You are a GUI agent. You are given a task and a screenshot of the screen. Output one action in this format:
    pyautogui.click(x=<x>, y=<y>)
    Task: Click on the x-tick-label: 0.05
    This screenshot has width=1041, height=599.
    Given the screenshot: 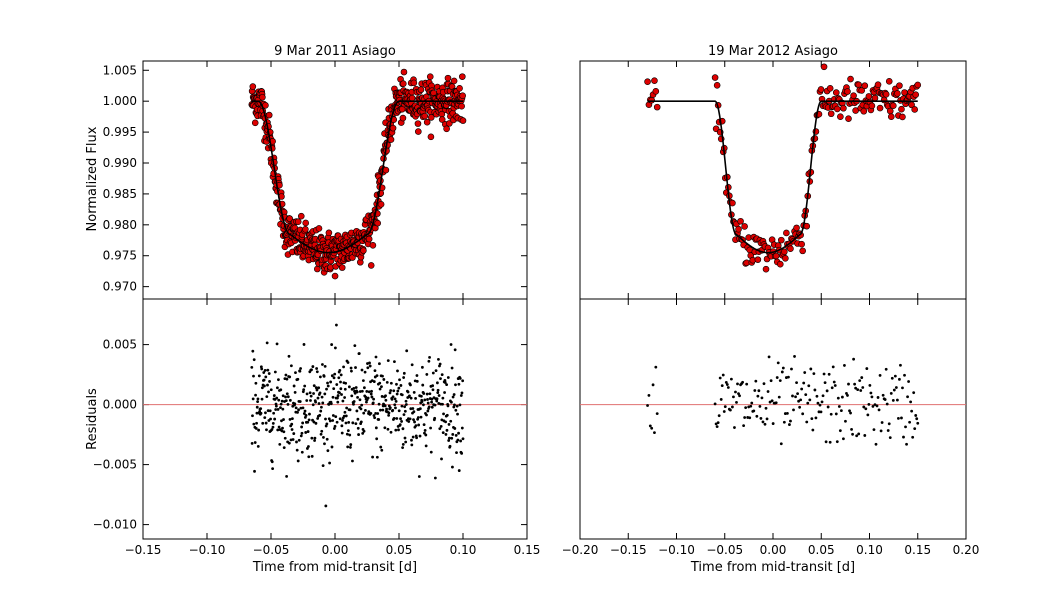 What is the action you would take?
    pyautogui.click(x=399, y=550)
    